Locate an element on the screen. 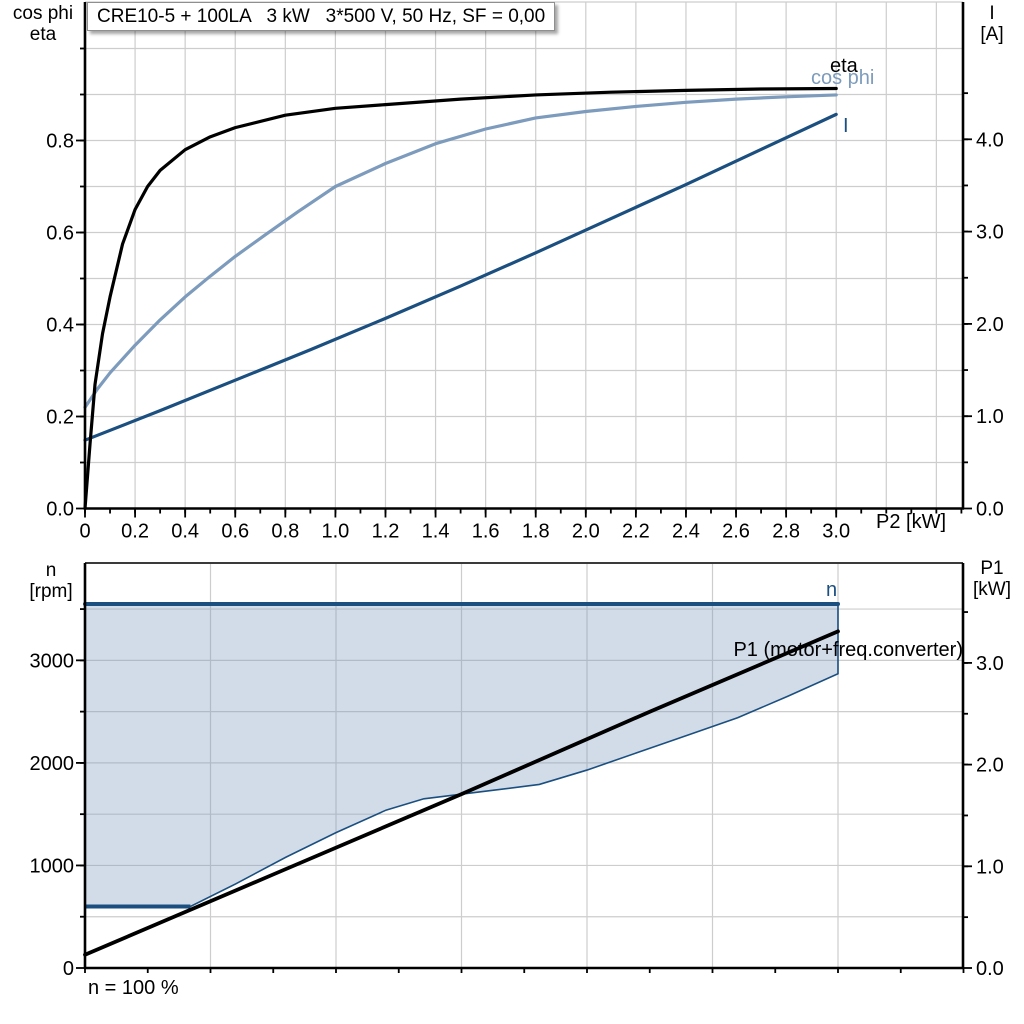 This screenshot has height=1024, width=1024. curve-label-cos-phi: cos phi is located at coordinates (843, 78).